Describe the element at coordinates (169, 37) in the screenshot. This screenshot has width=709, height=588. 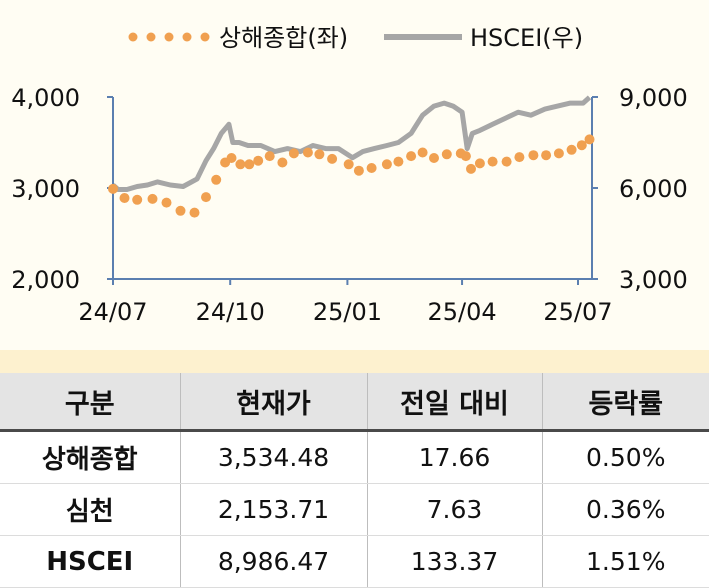
I see `legend-swatch-shanghai` at that location.